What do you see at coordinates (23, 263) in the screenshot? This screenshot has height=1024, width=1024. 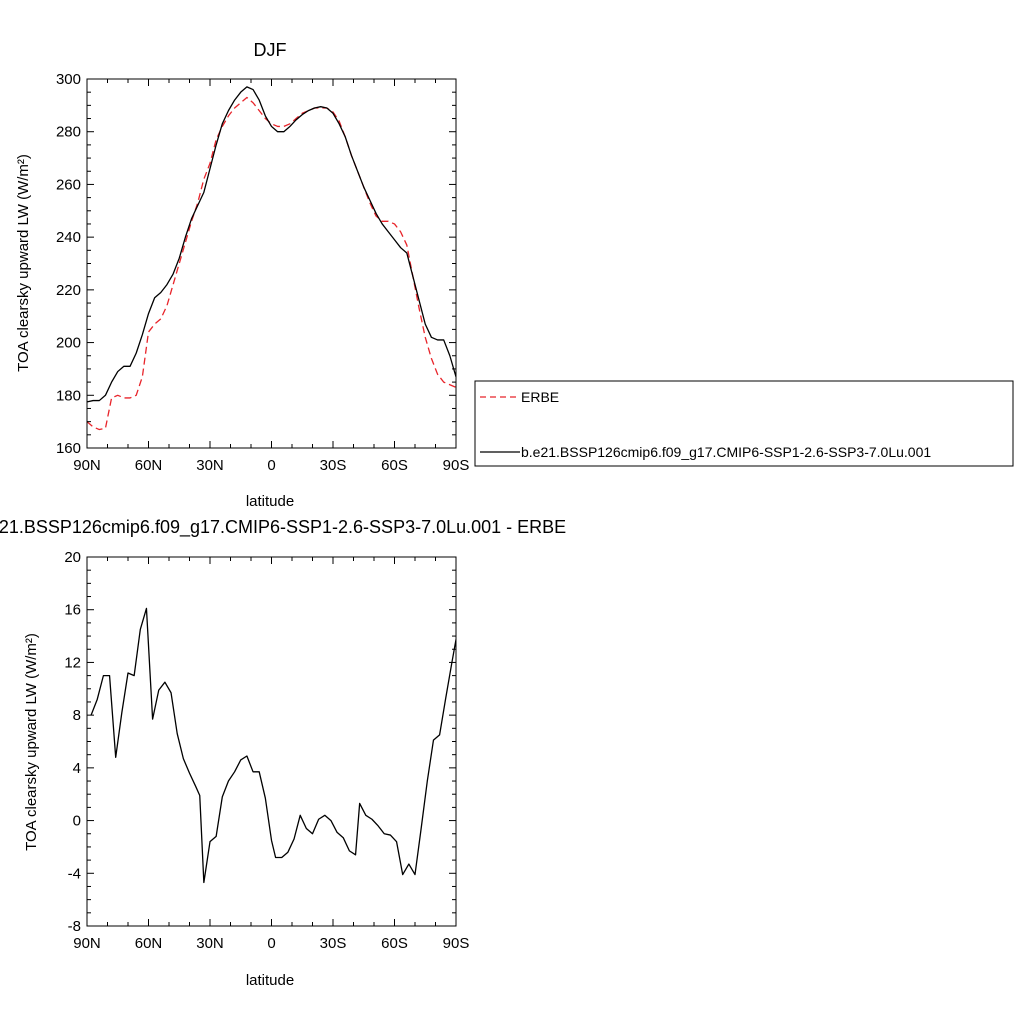 I see `top-panel-ylabel: TOA clearsky upward LW (W/m²)` at bounding box center [23, 263].